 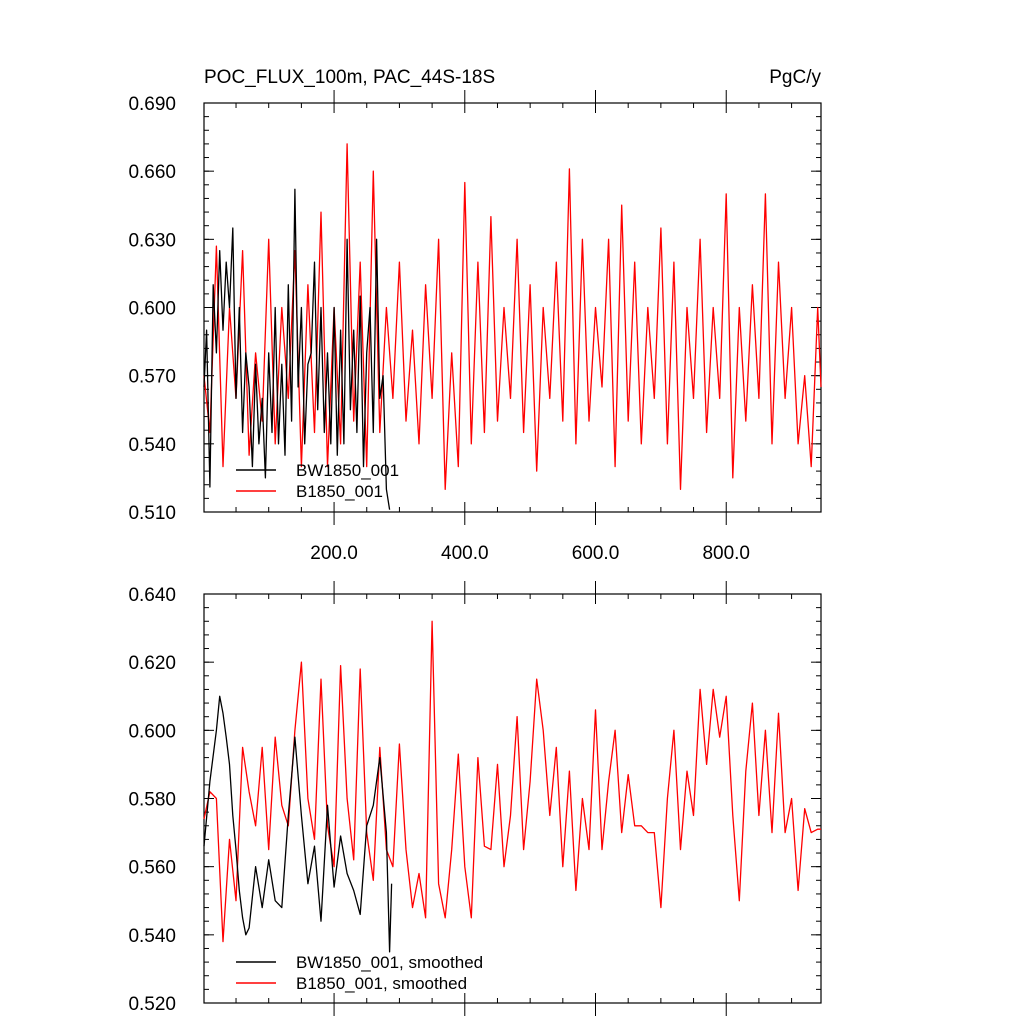 What do you see at coordinates (152, 513) in the screenshot?
I see `top-ytick-label: 0.510` at bounding box center [152, 513].